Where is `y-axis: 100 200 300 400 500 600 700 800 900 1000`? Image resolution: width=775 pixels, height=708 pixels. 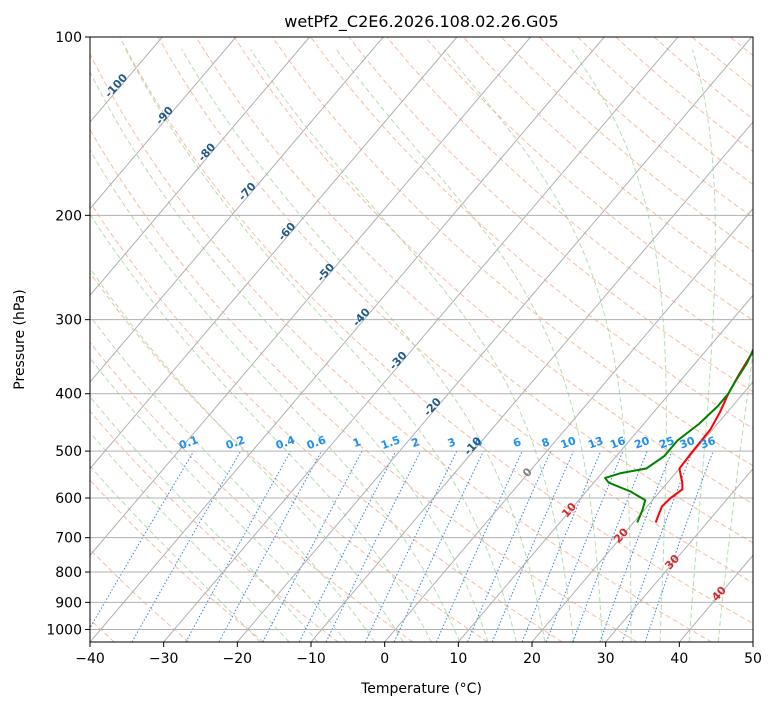
y-axis: 100 200 300 400 500 600 700 800 900 1000 is located at coordinates (68, 334).